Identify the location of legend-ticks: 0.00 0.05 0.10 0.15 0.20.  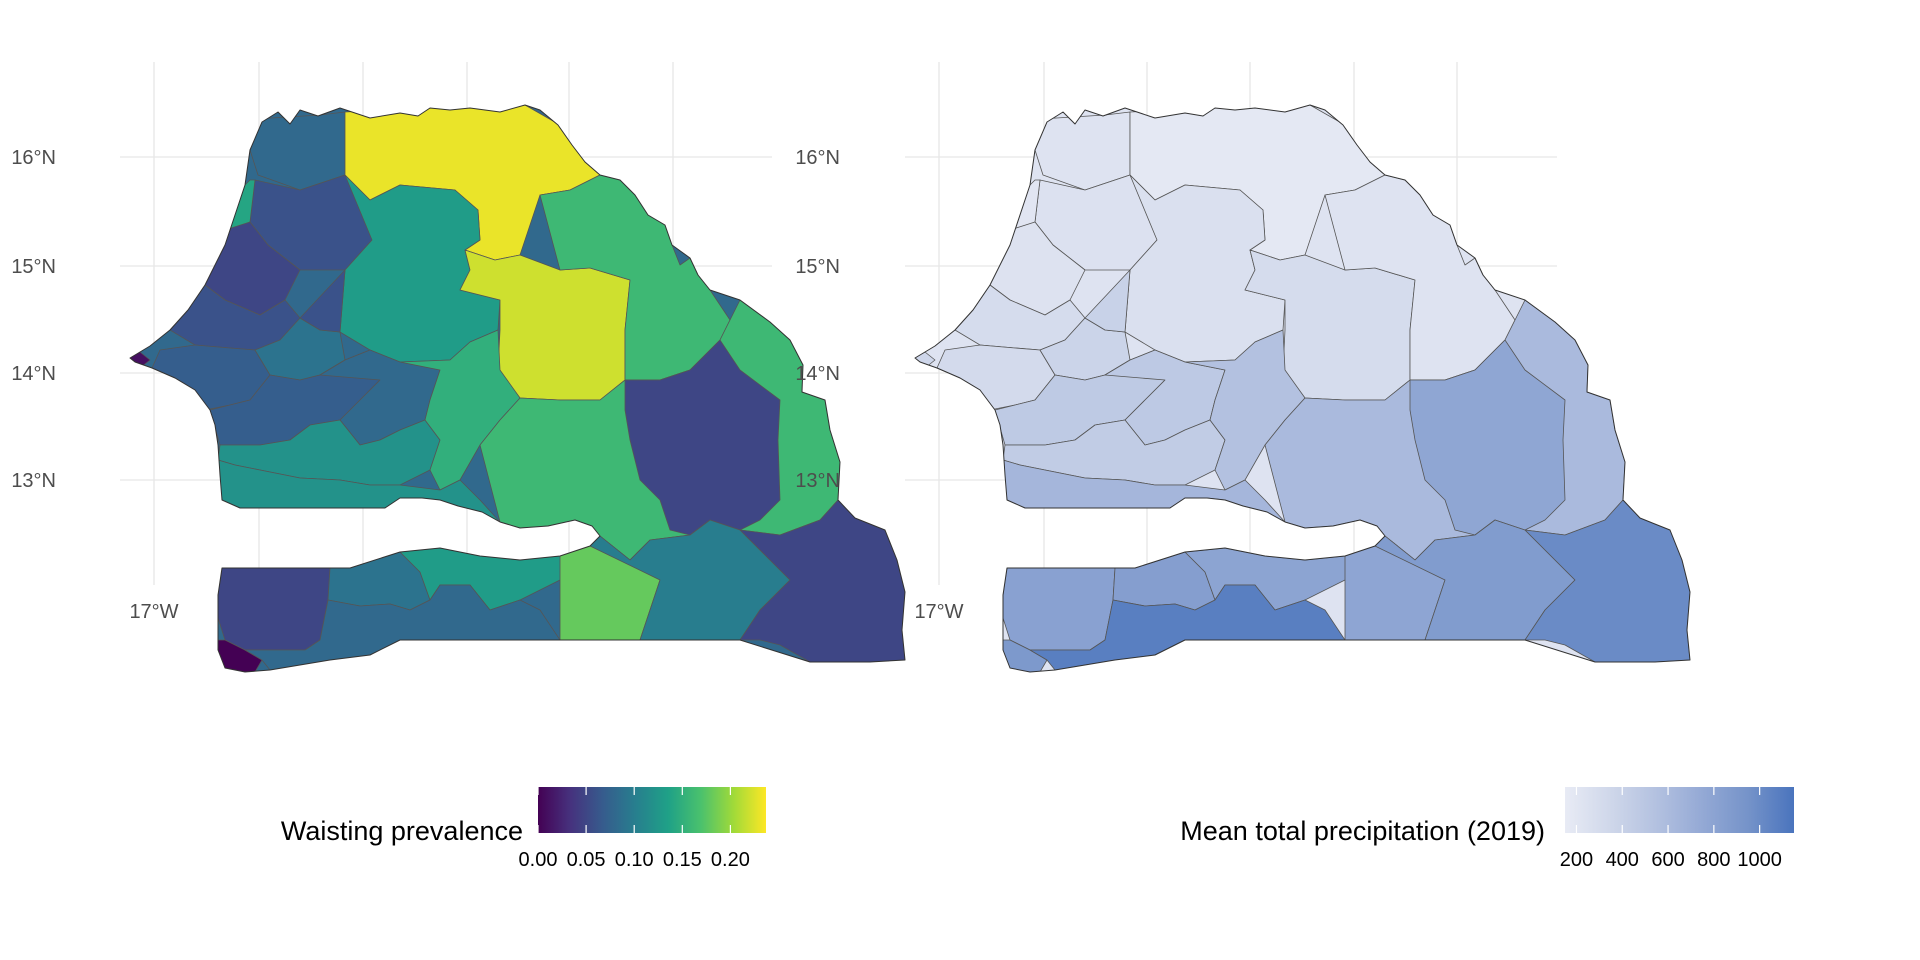
(634, 829).